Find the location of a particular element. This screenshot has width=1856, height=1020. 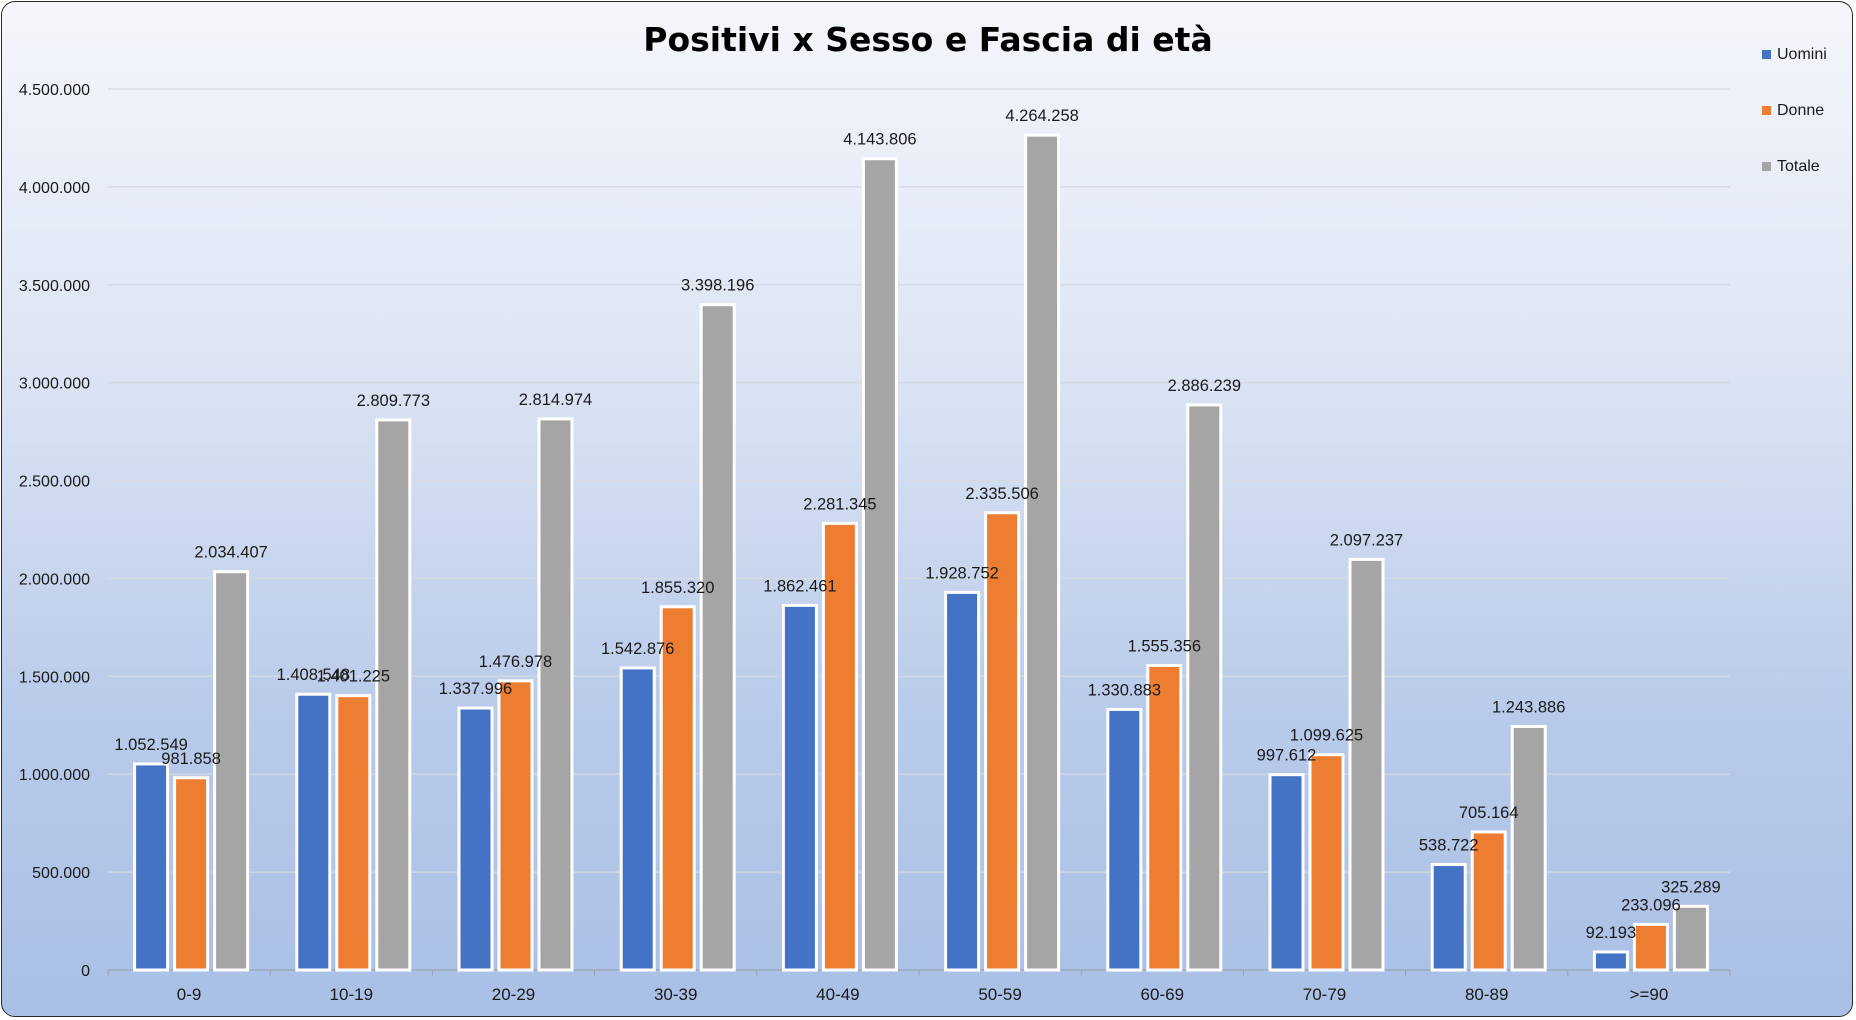

x-tick-label: 0-9 is located at coordinates (189, 994).